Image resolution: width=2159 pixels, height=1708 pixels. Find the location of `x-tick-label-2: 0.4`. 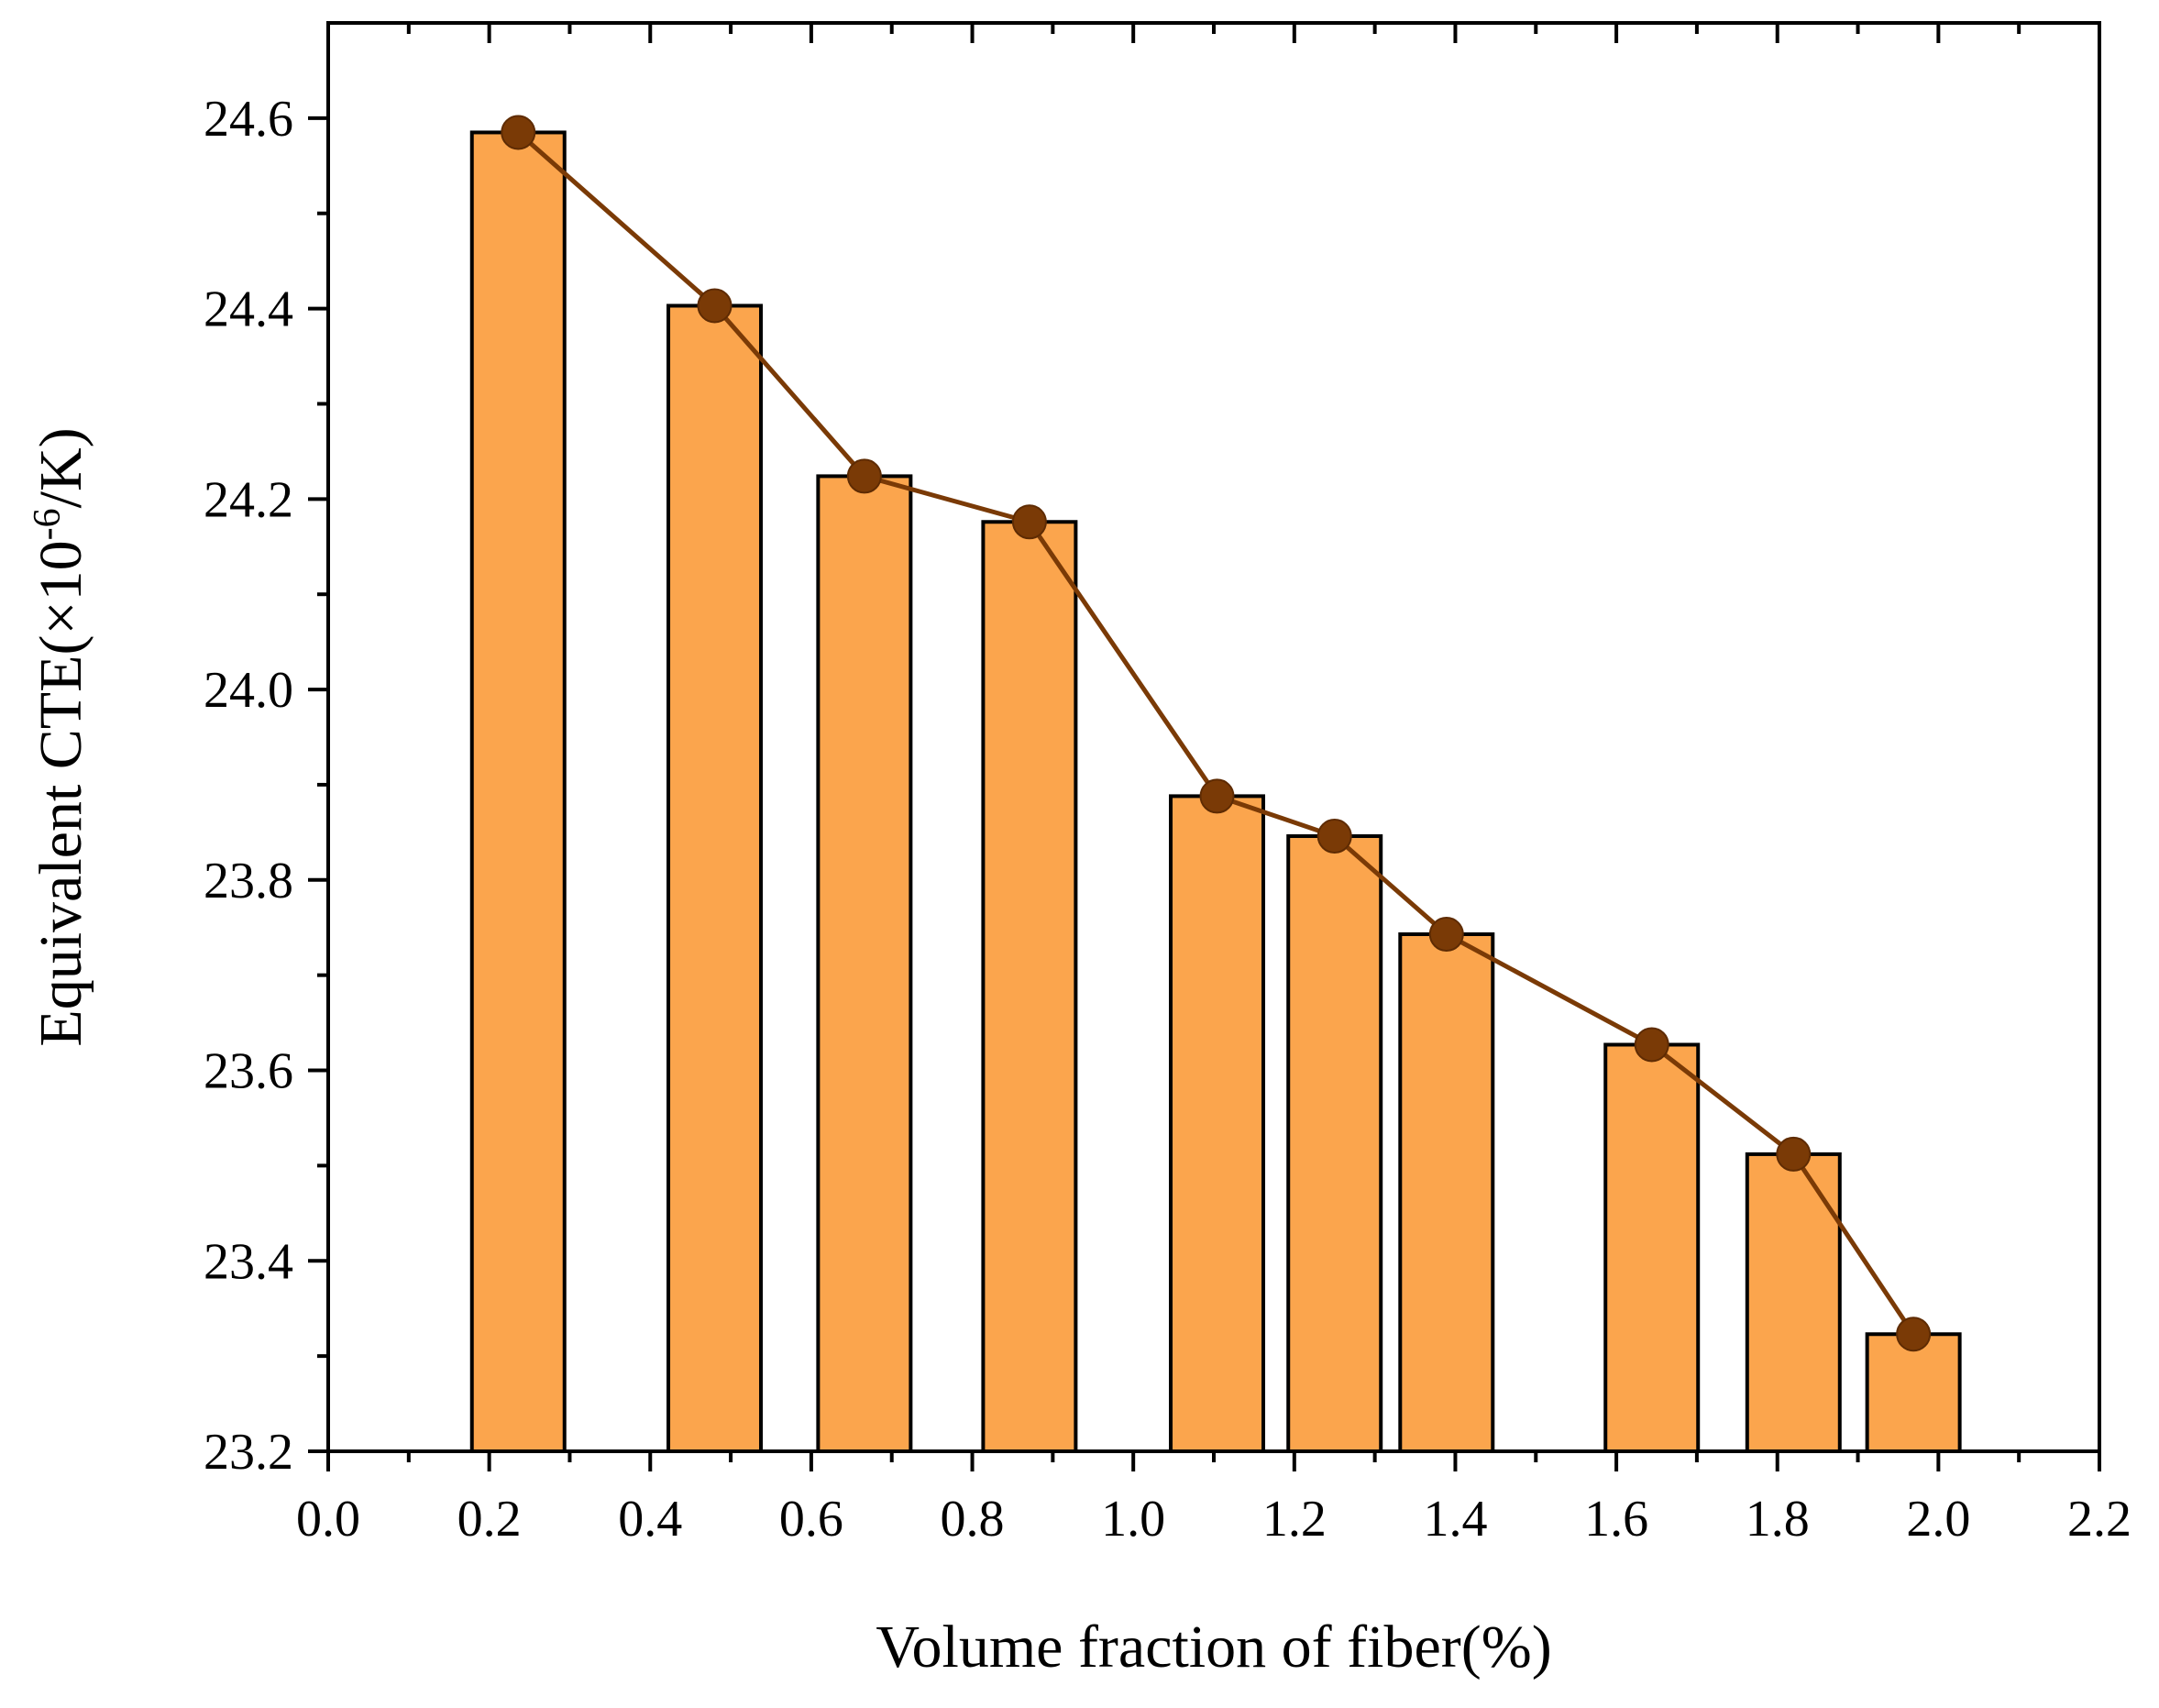

x-tick-label-2: 0.4 is located at coordinates (650, 1519).